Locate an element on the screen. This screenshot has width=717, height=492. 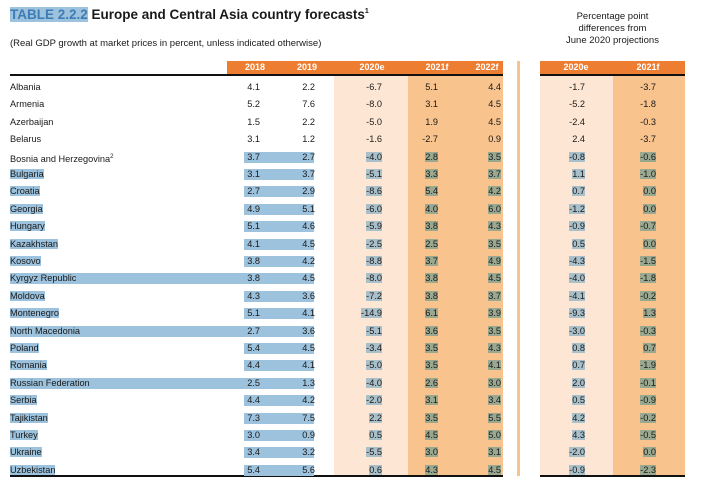
diff-2021f: -0.2 is located at coordinates (636, 418).